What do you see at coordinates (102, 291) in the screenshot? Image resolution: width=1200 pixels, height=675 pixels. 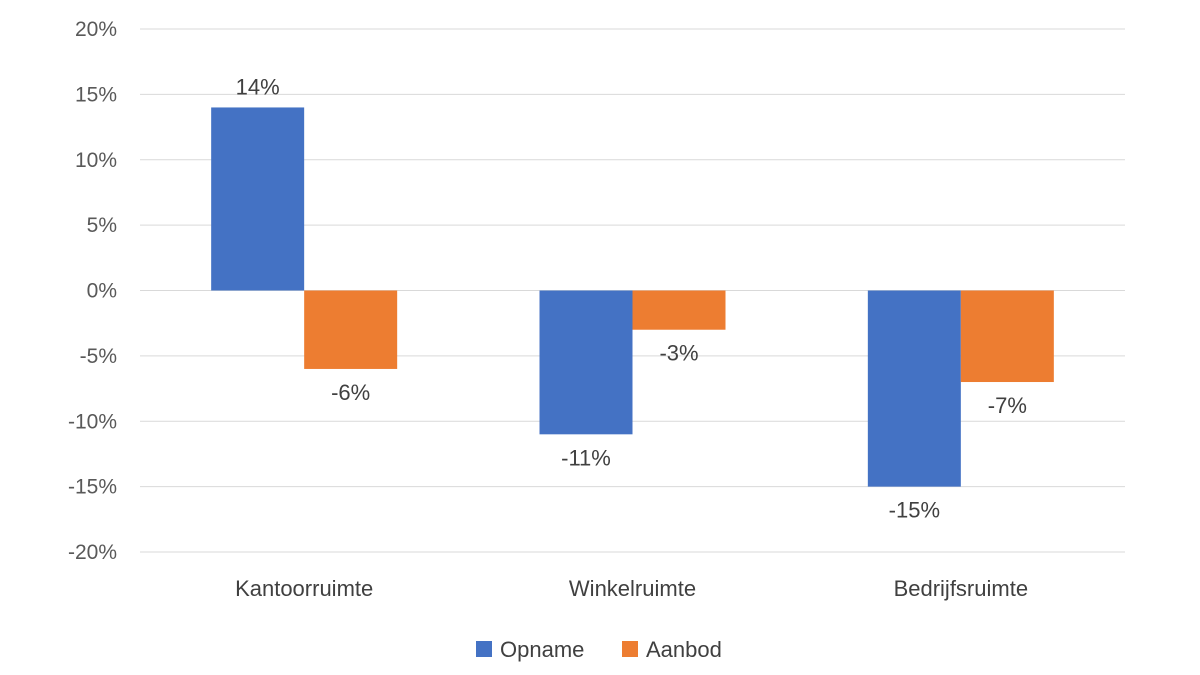 I see `y-tick-label: 0%` at bounding box center [102, 291].